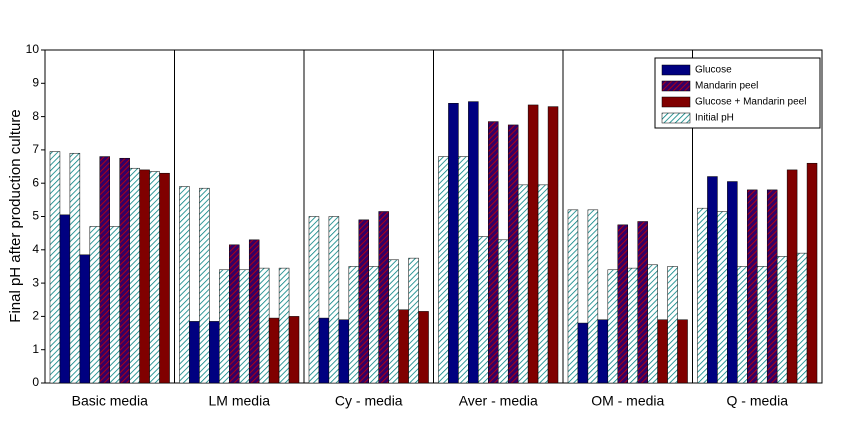 The height and width of the screenshot is (434, 859). What do you see at coordinates (33, 49) in the screenshot?
I see `y-tick-label: 10` at bounding box center [33, 49].